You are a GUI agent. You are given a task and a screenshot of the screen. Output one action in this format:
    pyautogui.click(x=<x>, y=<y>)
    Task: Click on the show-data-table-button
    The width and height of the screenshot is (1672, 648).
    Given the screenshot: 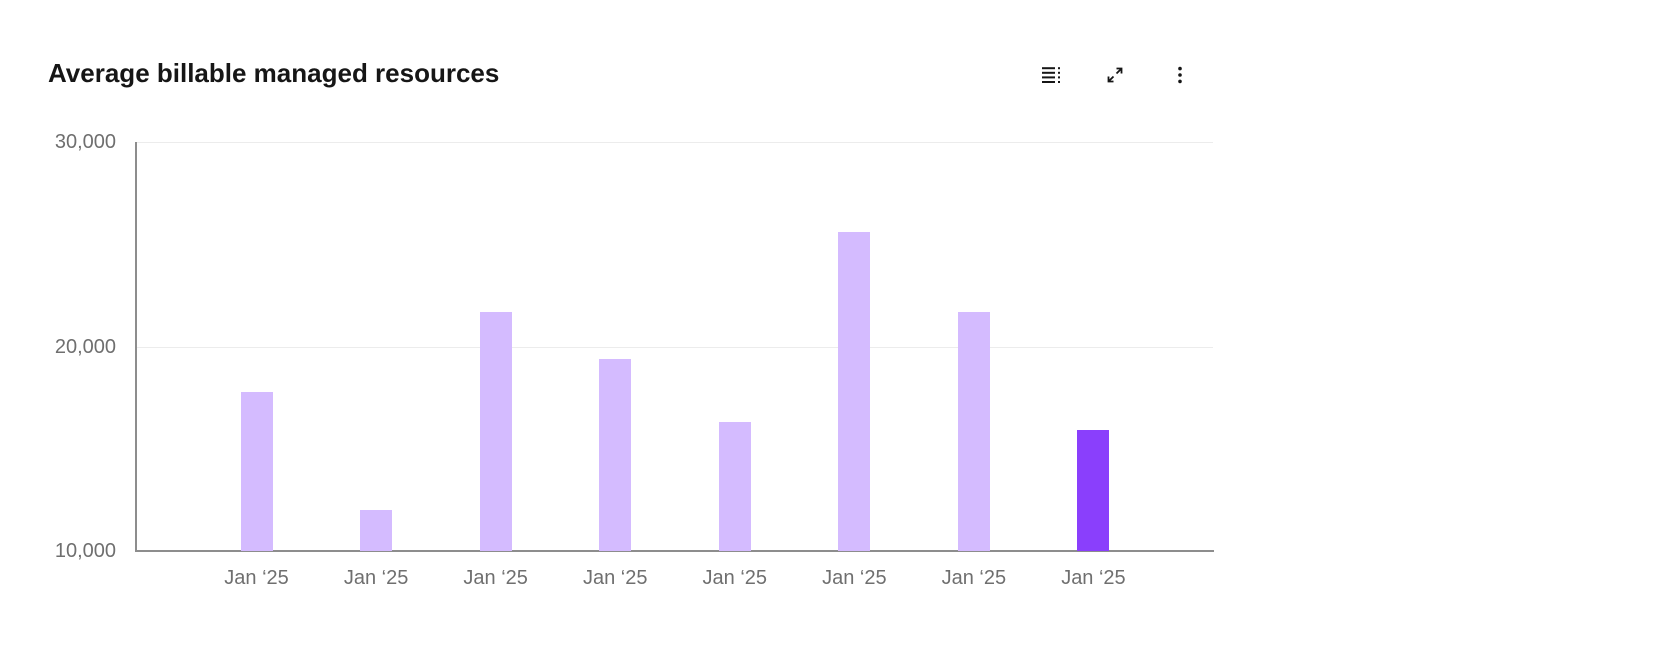 What is the action you would take?
    pyautogui.click(x=1051, y=75)
    